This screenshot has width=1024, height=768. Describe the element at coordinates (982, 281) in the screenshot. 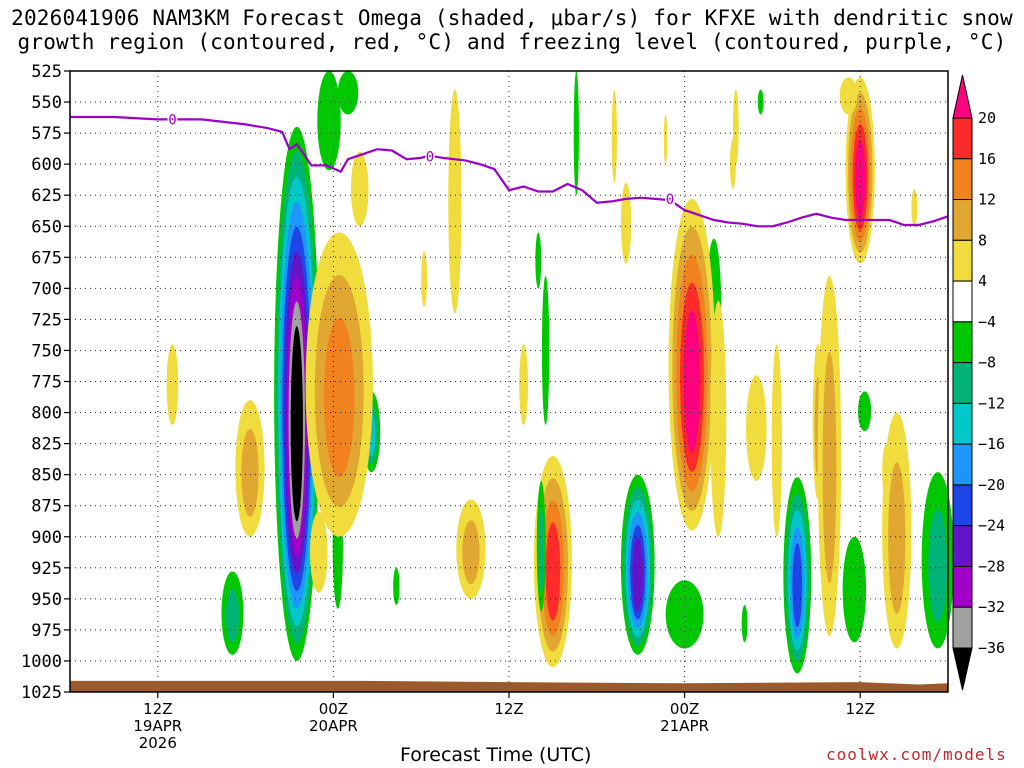

I see `colorbar-label-4: 4` at that location.